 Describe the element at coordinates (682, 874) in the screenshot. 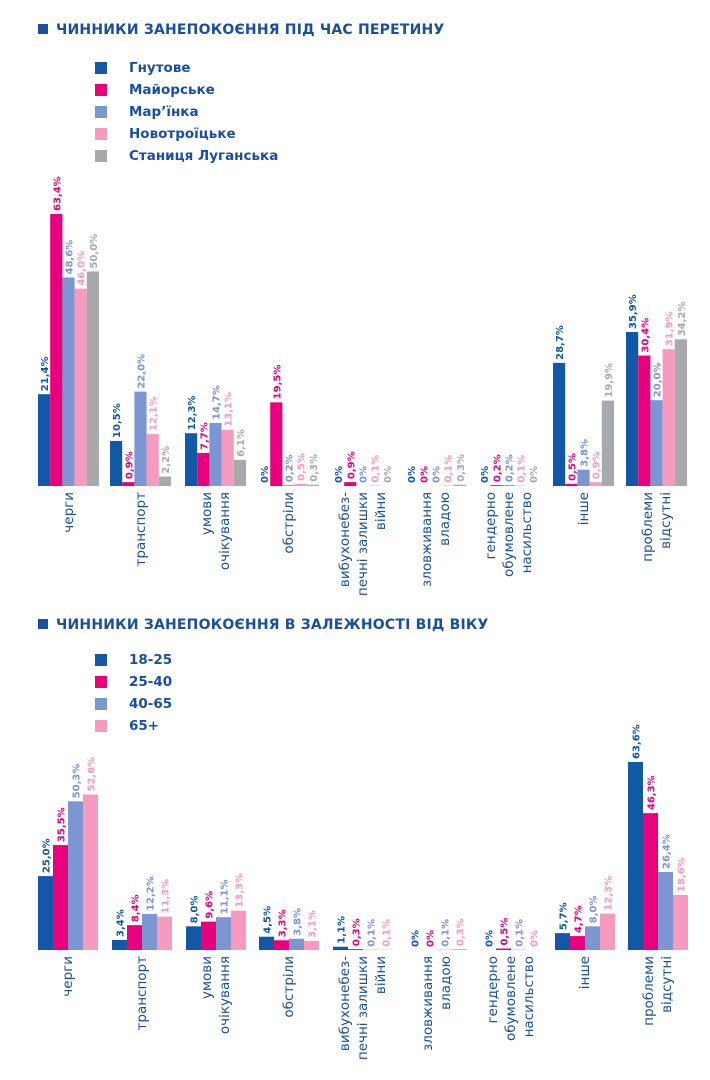

I see `data-label: 18,6%` at that location.